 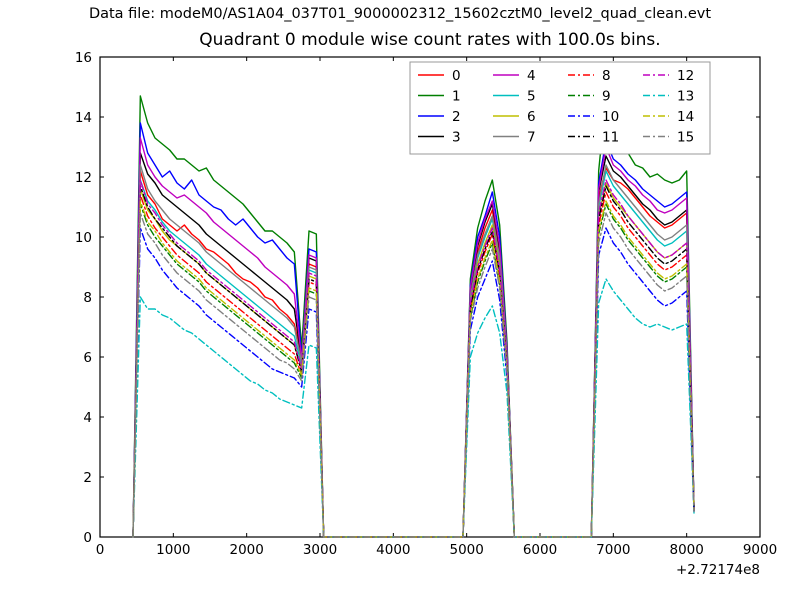 I want to click on legend-label-10: 10, so click(x=610, y=117).